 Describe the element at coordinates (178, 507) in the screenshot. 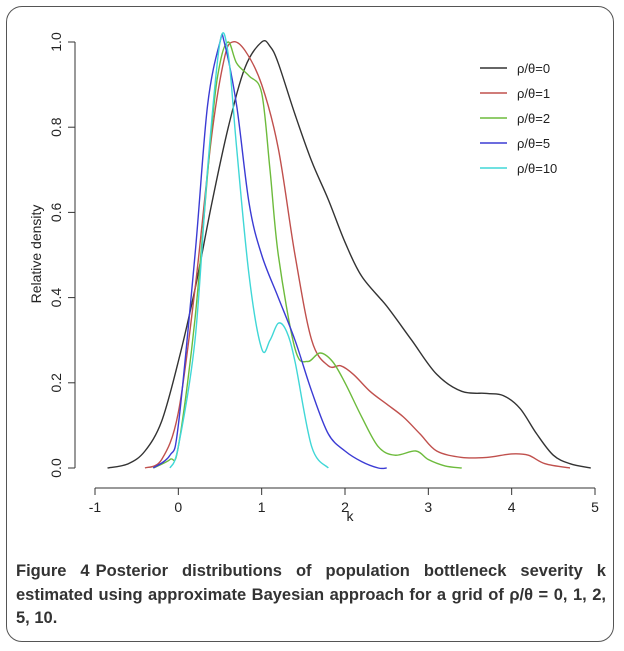

I see `x-tick-label: 0` at that location.